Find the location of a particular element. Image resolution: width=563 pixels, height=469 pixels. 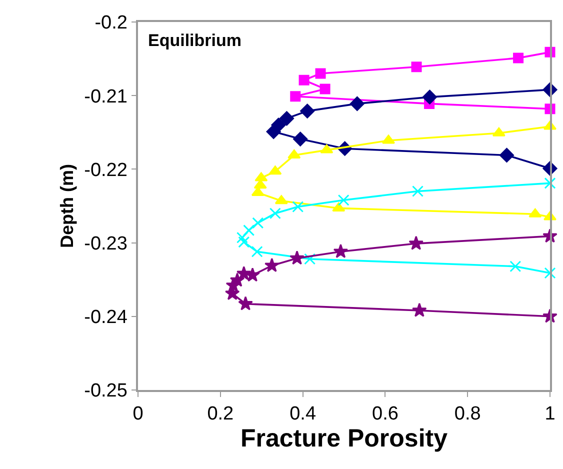

y-tick-label: -0.22 is located at coordinates (106, 170).